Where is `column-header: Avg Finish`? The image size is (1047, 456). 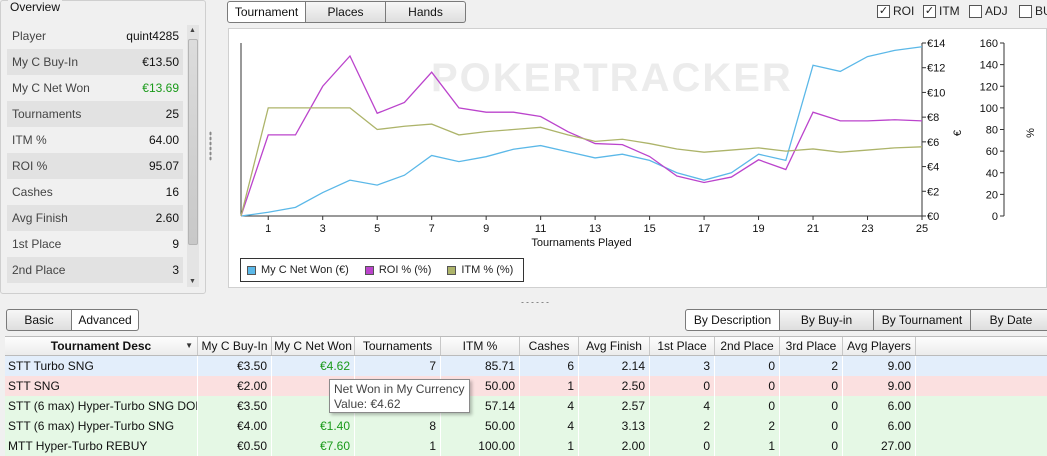 column-header: Avg Finish is located at coordinates (614, 346).